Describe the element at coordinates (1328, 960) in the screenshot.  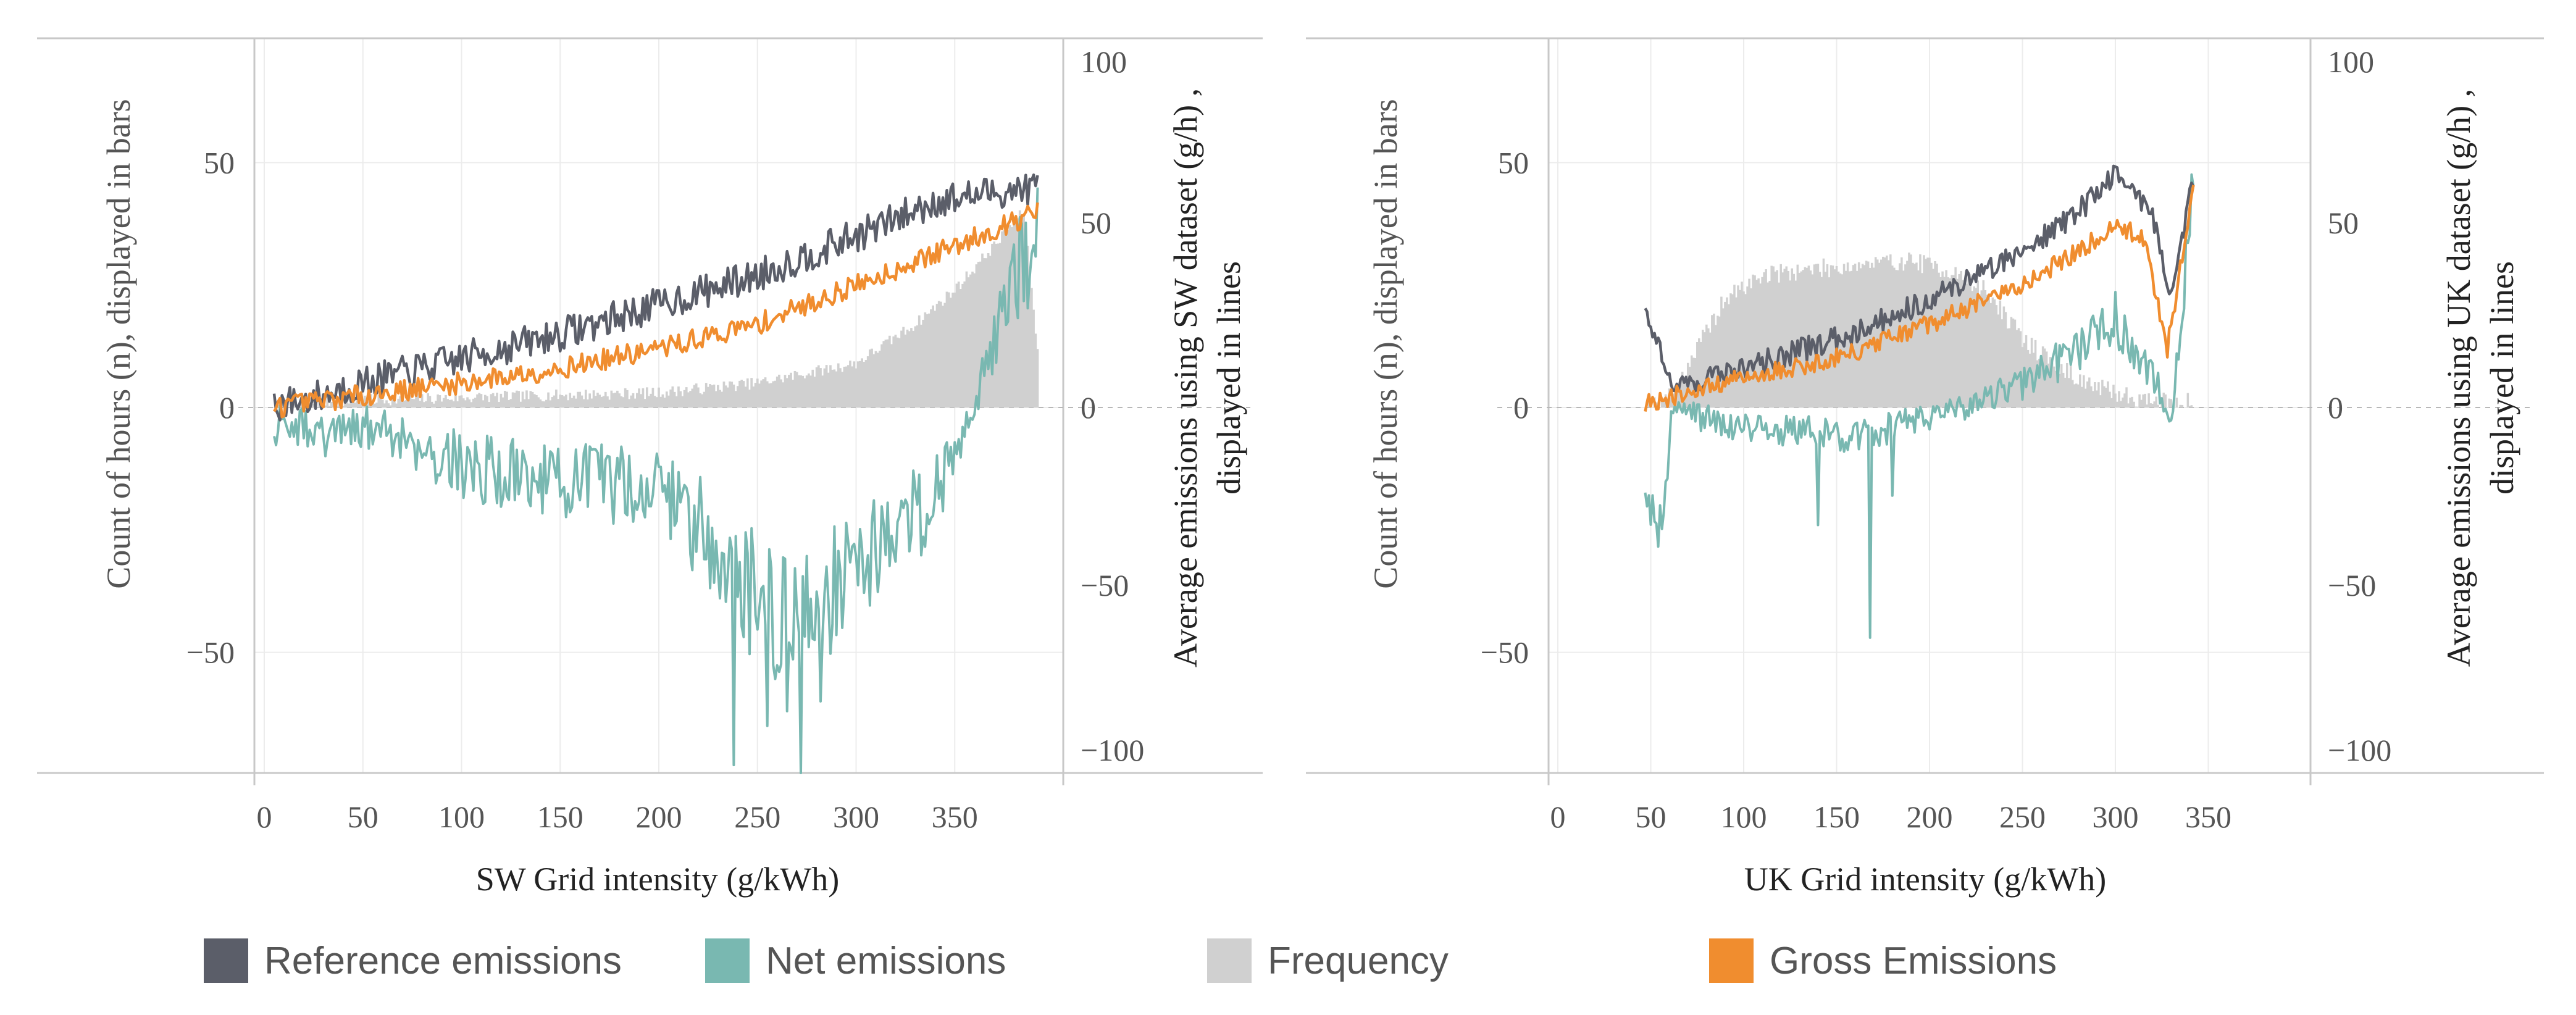
I see `legend-item-frequency: Frequency` at that location.